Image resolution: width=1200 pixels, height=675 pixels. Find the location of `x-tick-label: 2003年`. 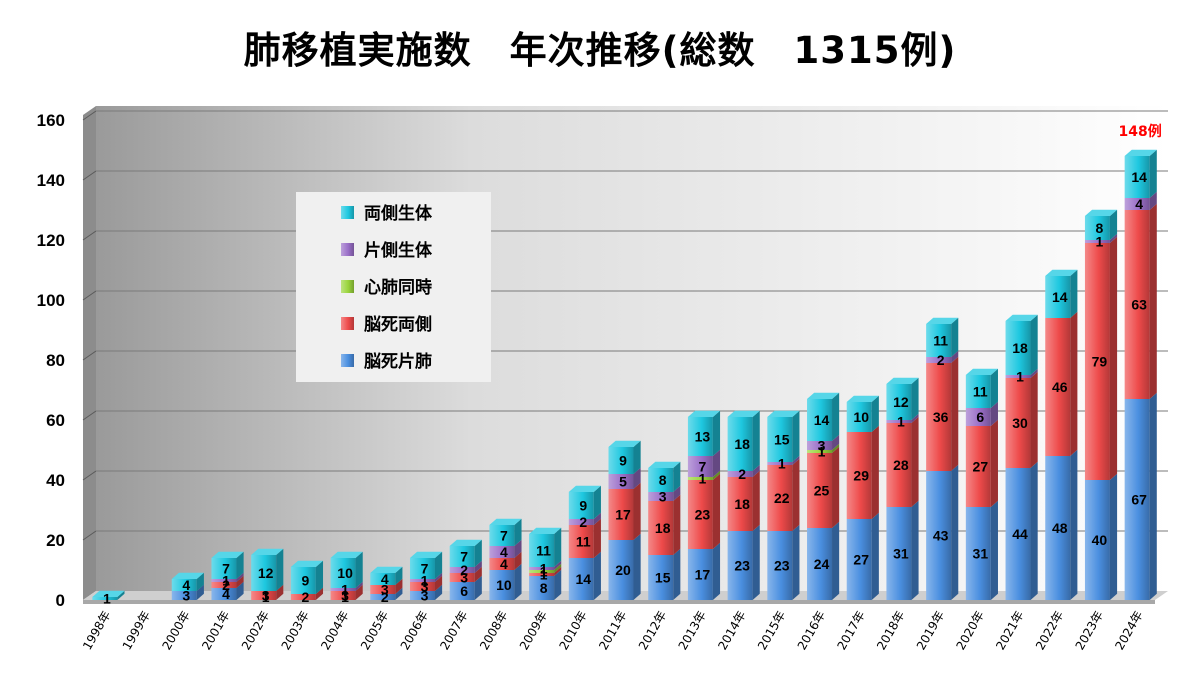

x-tick-label: 2003年 is located at coordinates (295, 631).